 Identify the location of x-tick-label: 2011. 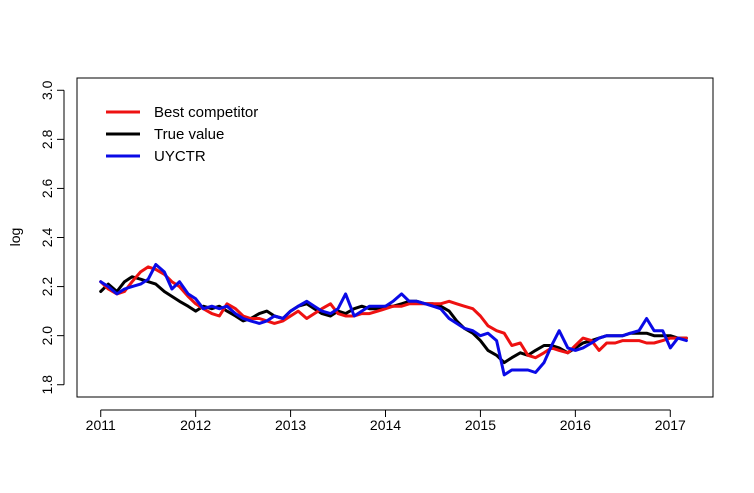
(101, 425).